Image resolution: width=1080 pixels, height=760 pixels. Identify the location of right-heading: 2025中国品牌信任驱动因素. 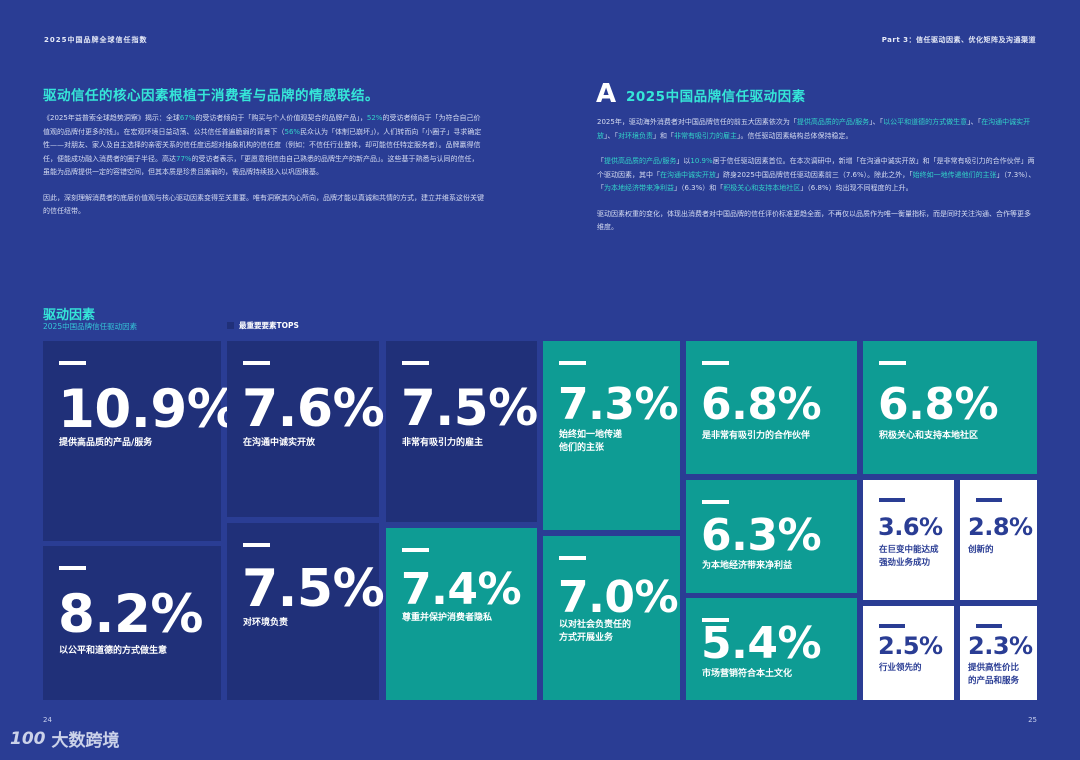
(716, 97).